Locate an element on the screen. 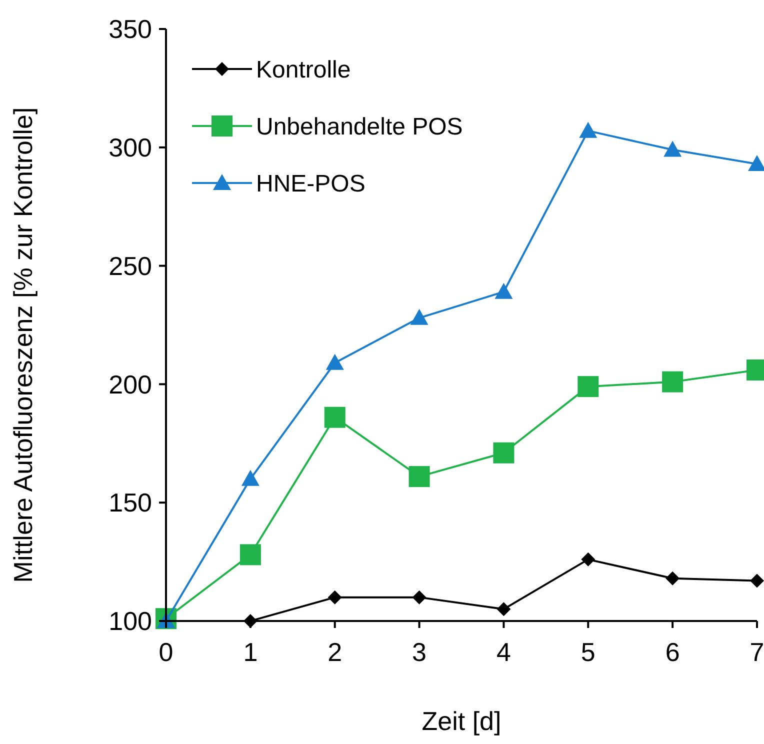 The width and height of the screenshot is (764, 744). x-tick-label: 3 is located at coordinates (419, 652).